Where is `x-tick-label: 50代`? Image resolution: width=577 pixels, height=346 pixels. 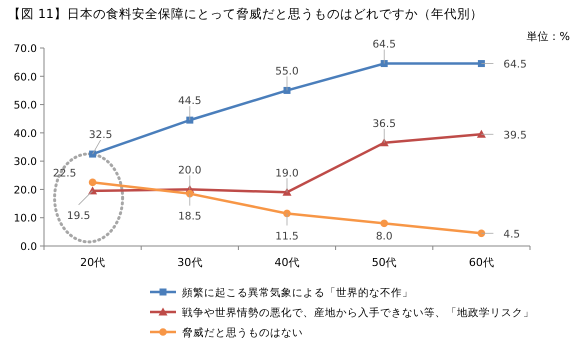 x-tick-label: 50代 is located at coordinates (384, 262).